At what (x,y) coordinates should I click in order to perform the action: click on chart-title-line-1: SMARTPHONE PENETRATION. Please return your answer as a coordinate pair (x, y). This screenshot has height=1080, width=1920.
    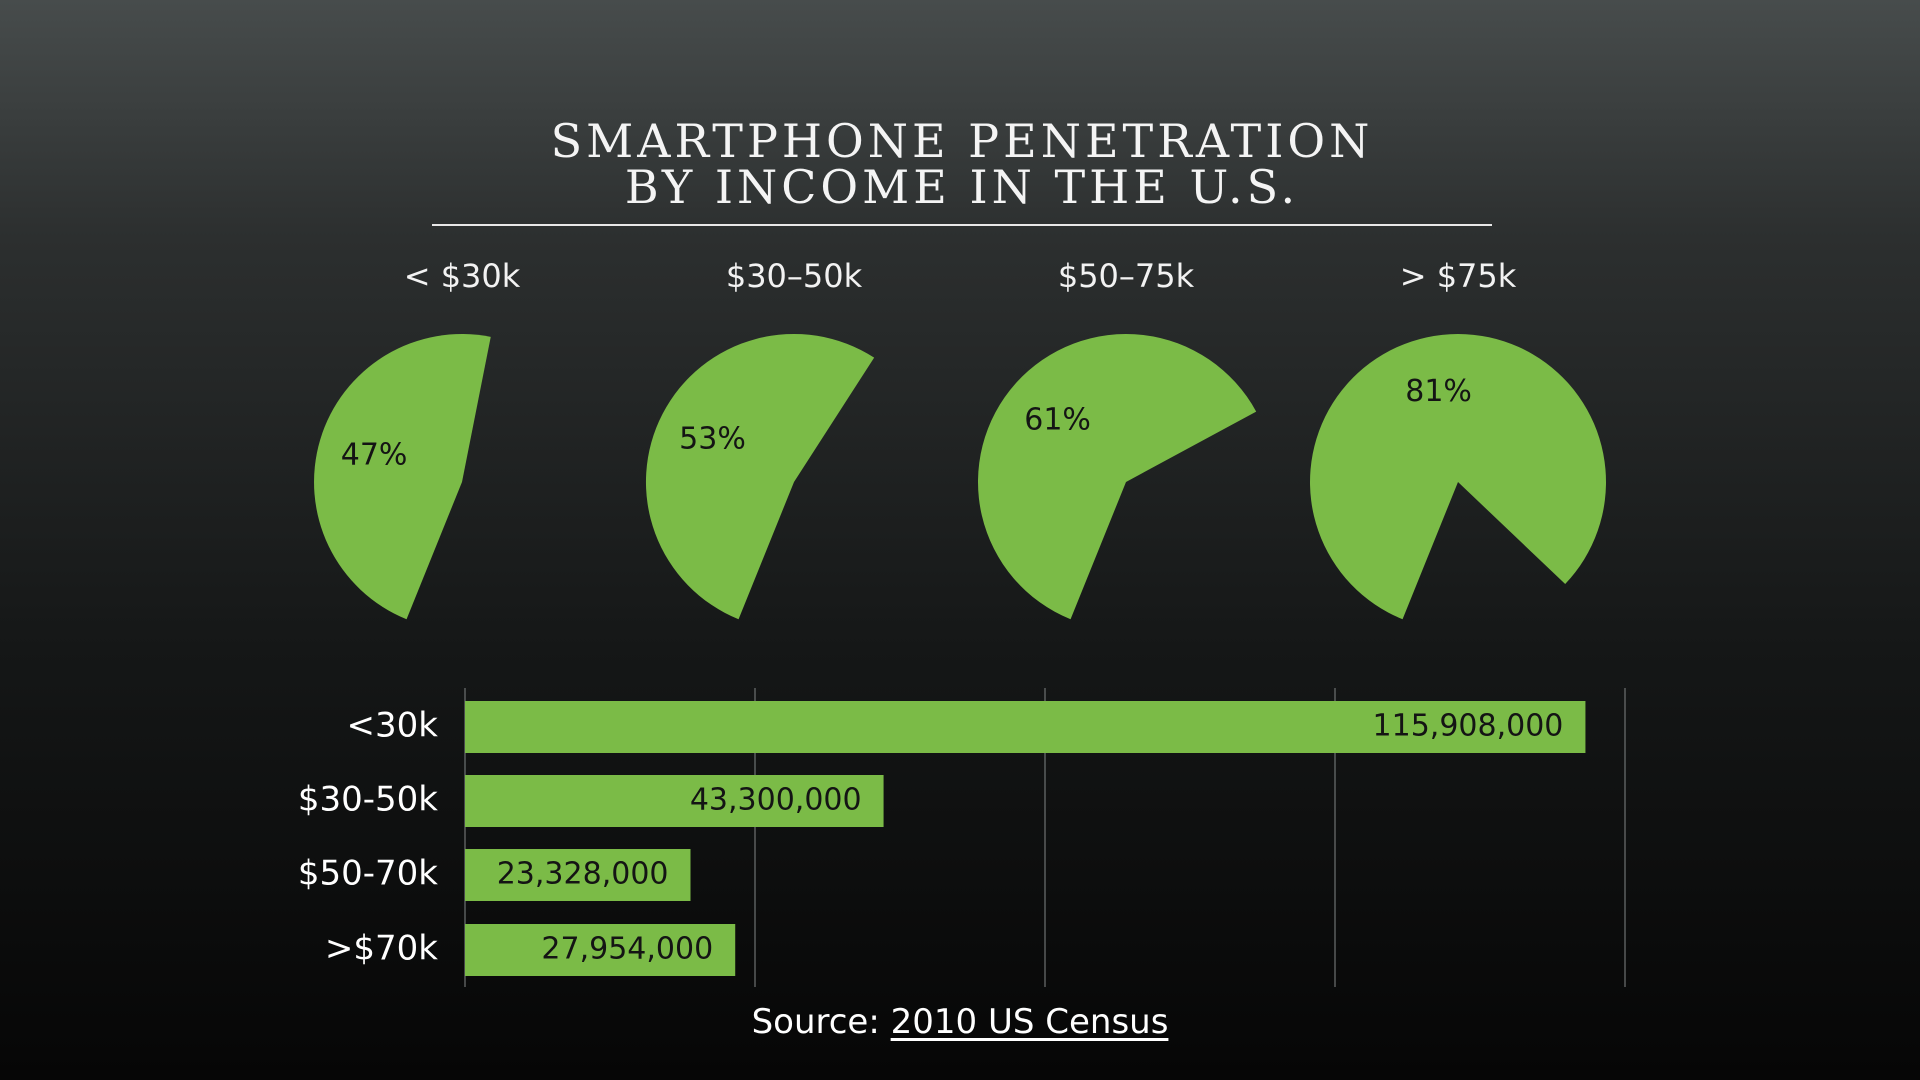
    Looking at the image, I should click on (962, 141).